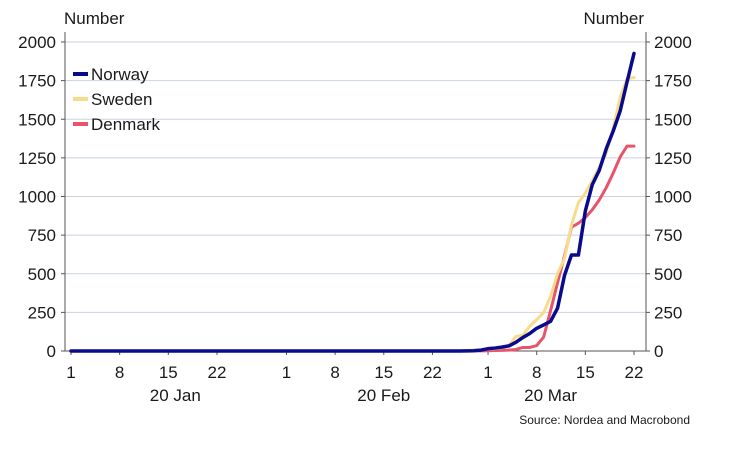 Image resolution: width=741 pixels, height=457 pixels. What do you see at coordinates (432, 372) in the screenshot?
I see `x-tick-2020-02-22: 22` at bounding box center [432, 372].